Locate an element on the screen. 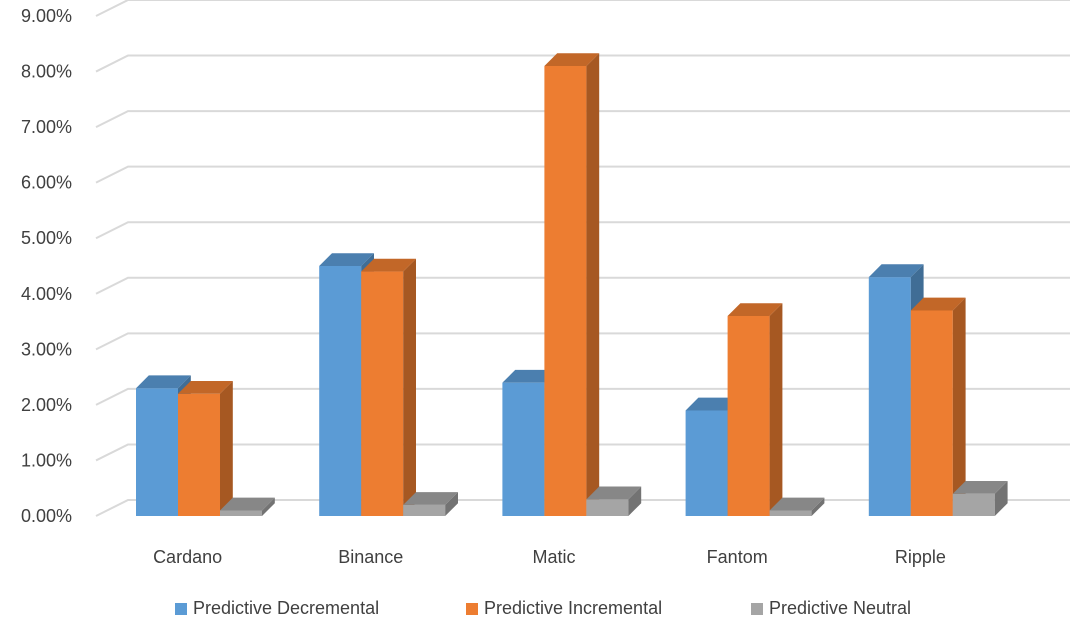 The width and height of the screenshot is (1070, 623). legend-item: Predictive Decremental is located at coordinates (277, 608).